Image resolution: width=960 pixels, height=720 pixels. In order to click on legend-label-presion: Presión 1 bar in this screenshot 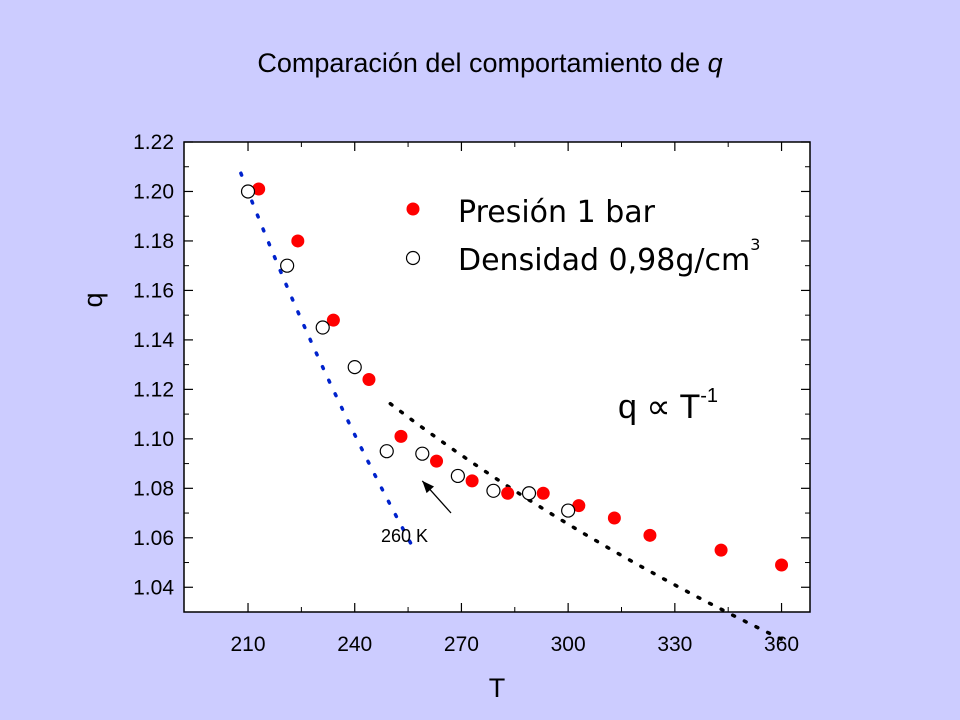, I will do `click(557, 212)`.